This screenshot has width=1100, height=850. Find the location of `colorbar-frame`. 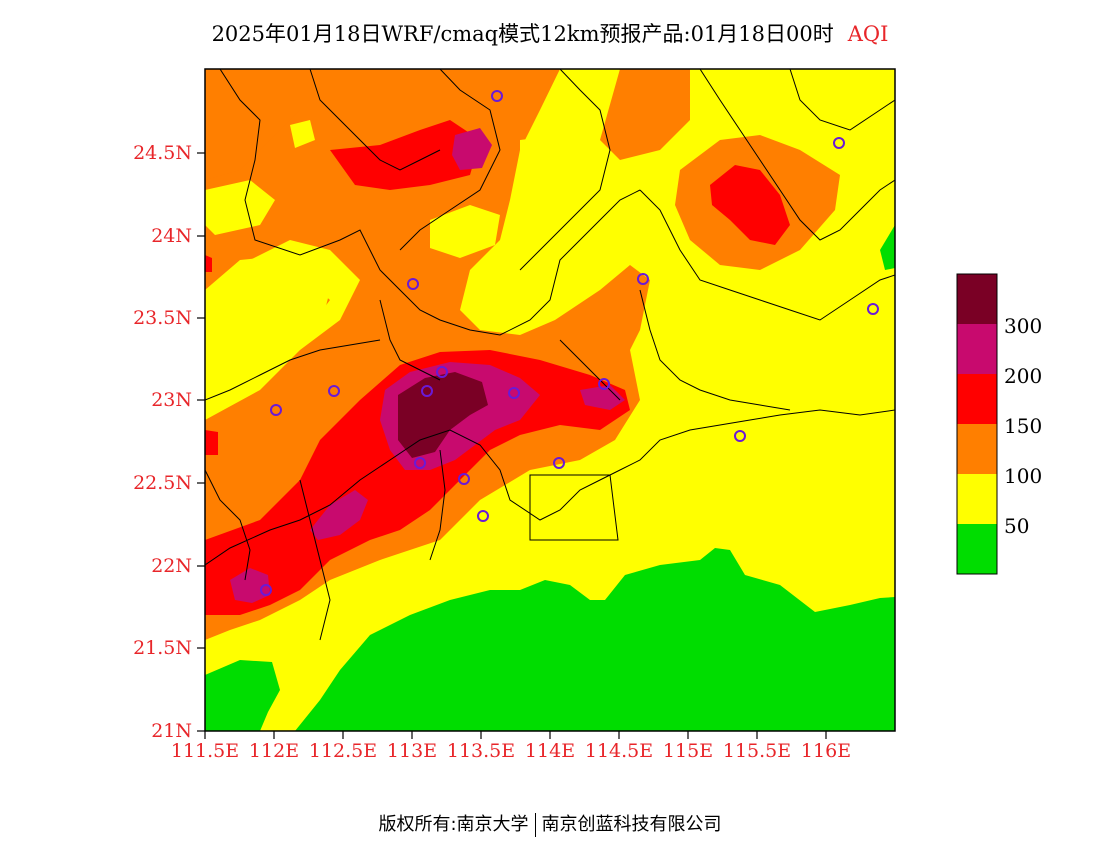

colorbar-frame is located at coordinates (977, 424).